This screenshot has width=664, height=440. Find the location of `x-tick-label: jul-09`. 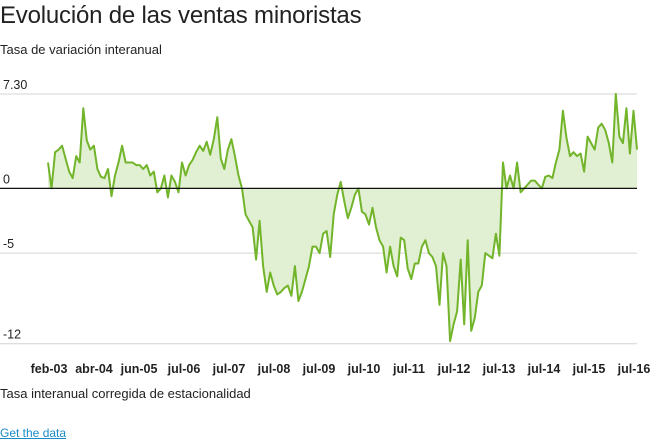

x-tick-label: jul-09 is located at coordinates (319, 369).